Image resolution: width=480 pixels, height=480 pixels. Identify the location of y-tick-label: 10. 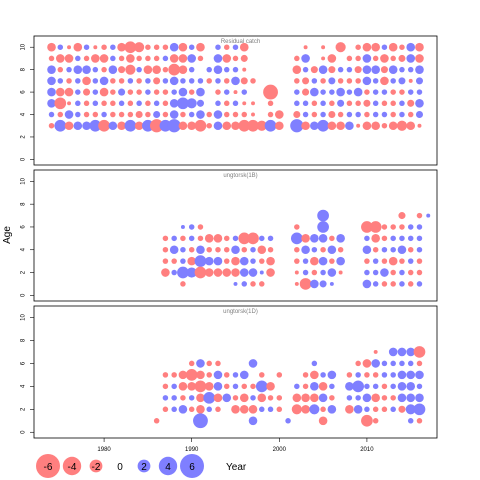
(24, 180).